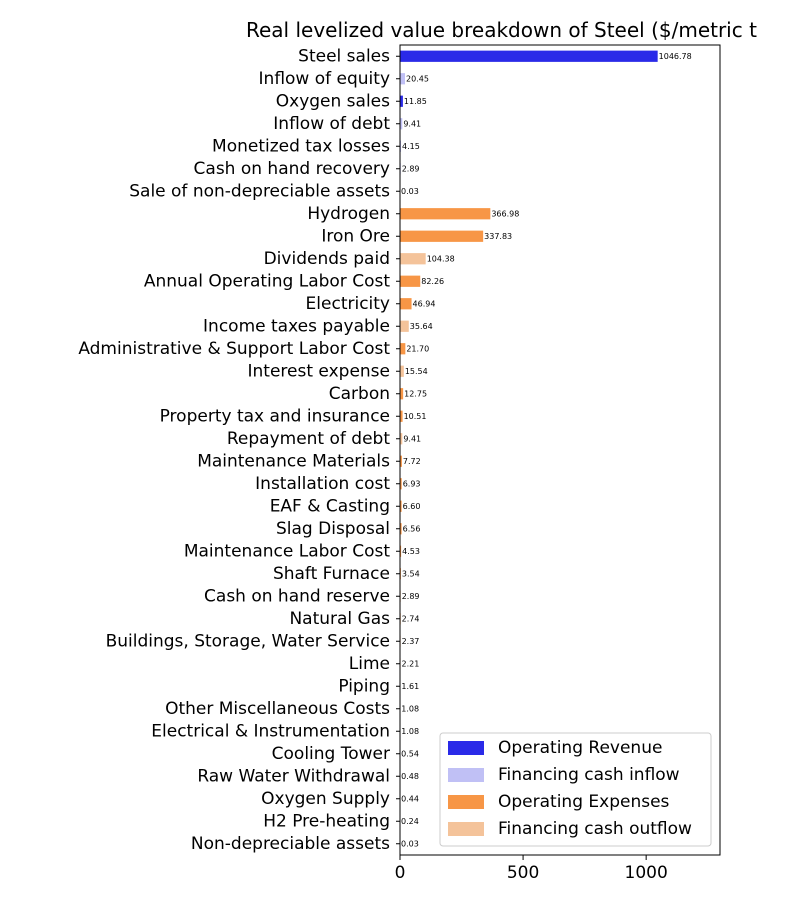  Describe the element at coordinates (331, 754) in the screenshot. I see `category-label: Cooling Tower` at that location.